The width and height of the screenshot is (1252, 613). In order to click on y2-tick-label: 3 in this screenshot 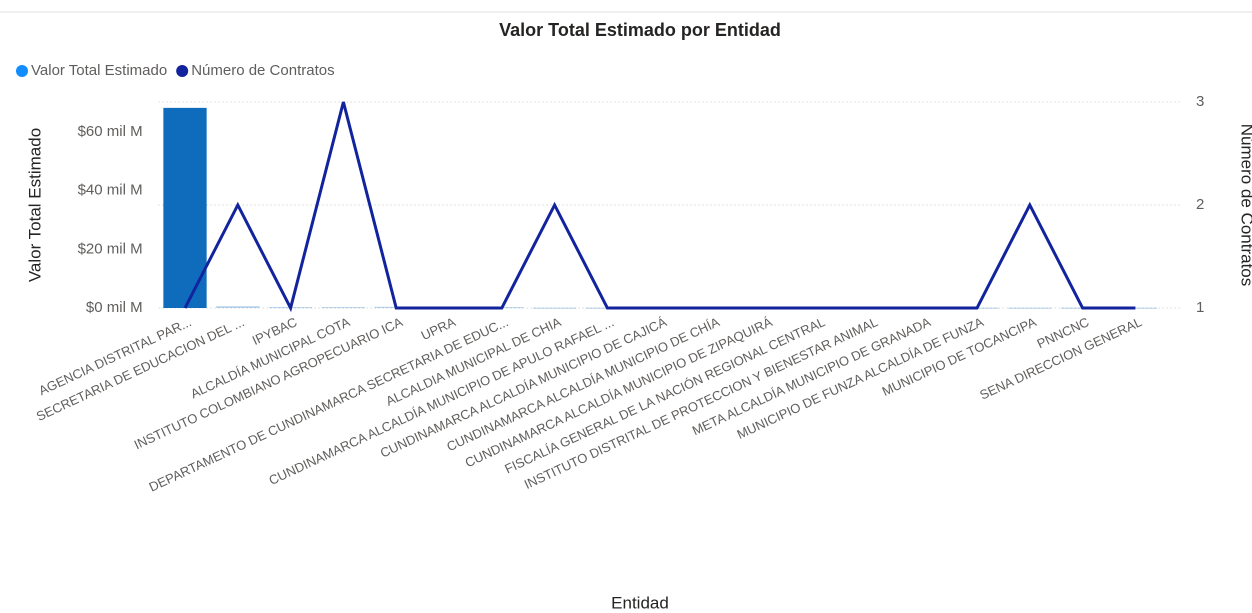, I will do `click(1200, 101)`.